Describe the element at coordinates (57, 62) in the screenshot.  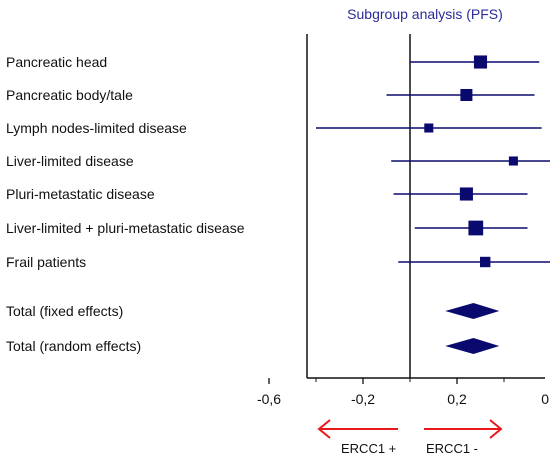
I see `row-label: Pancreatic head` at that location.